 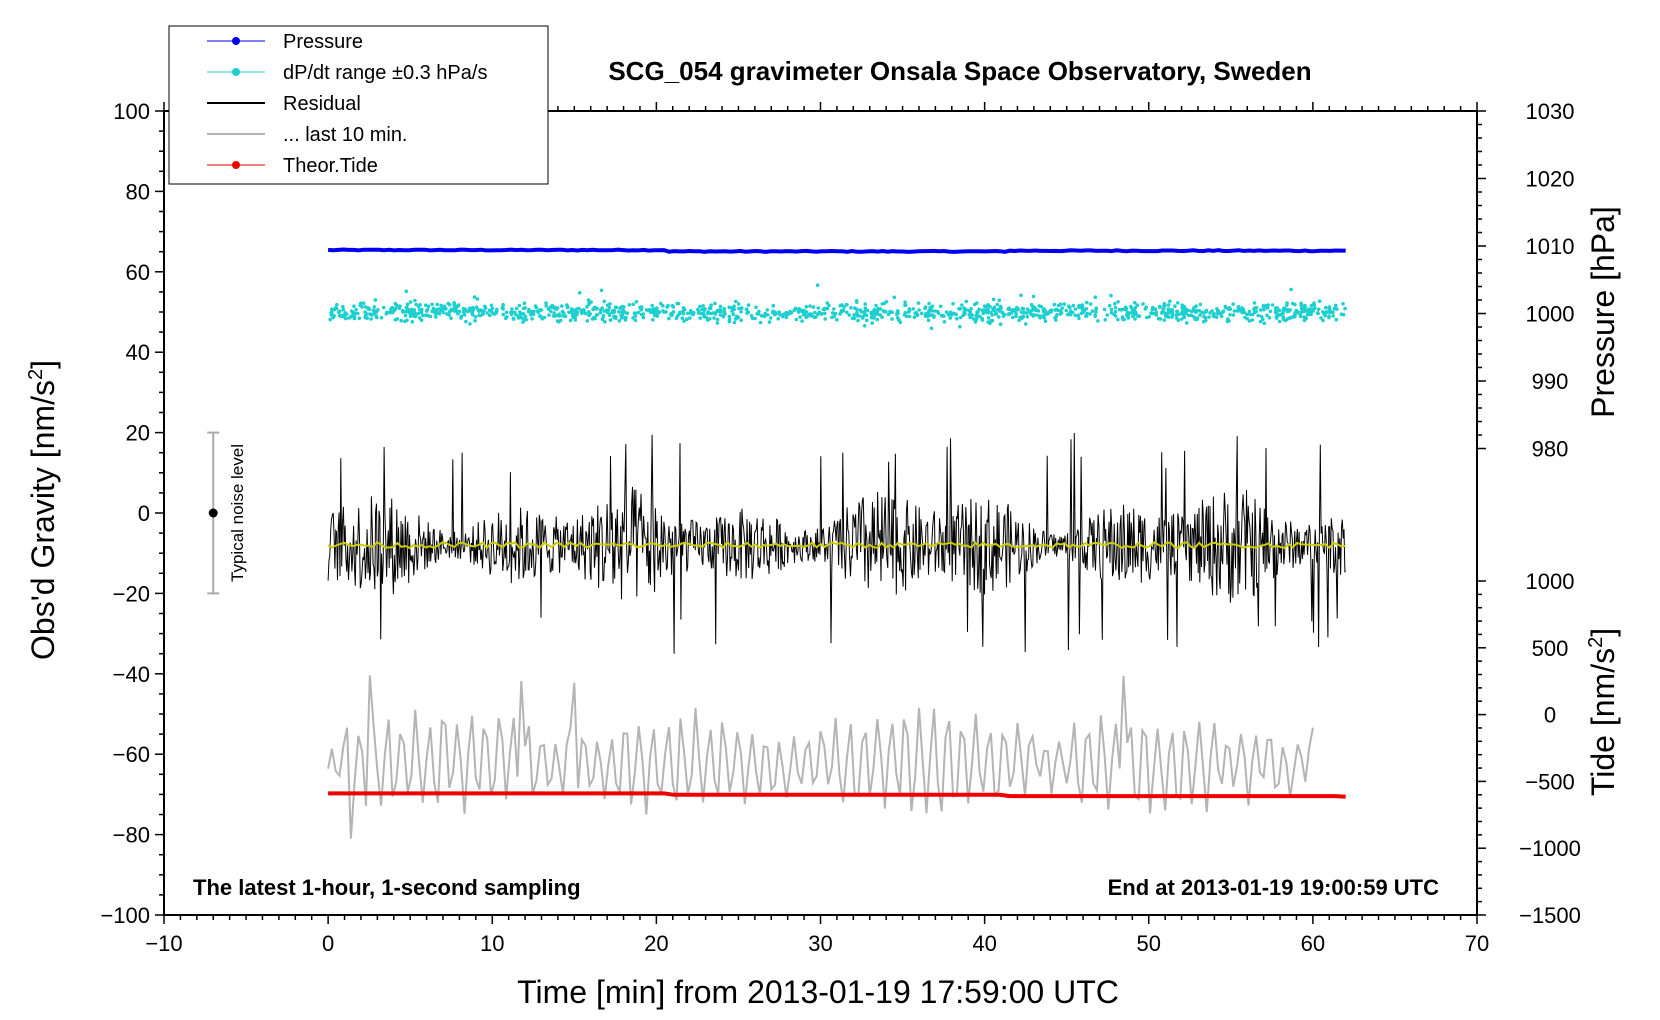 What do you see at coordinates (345, 135) in the screenshot?
I see `legend-label: ... last 10 min.` at bounding box center [345, 135].